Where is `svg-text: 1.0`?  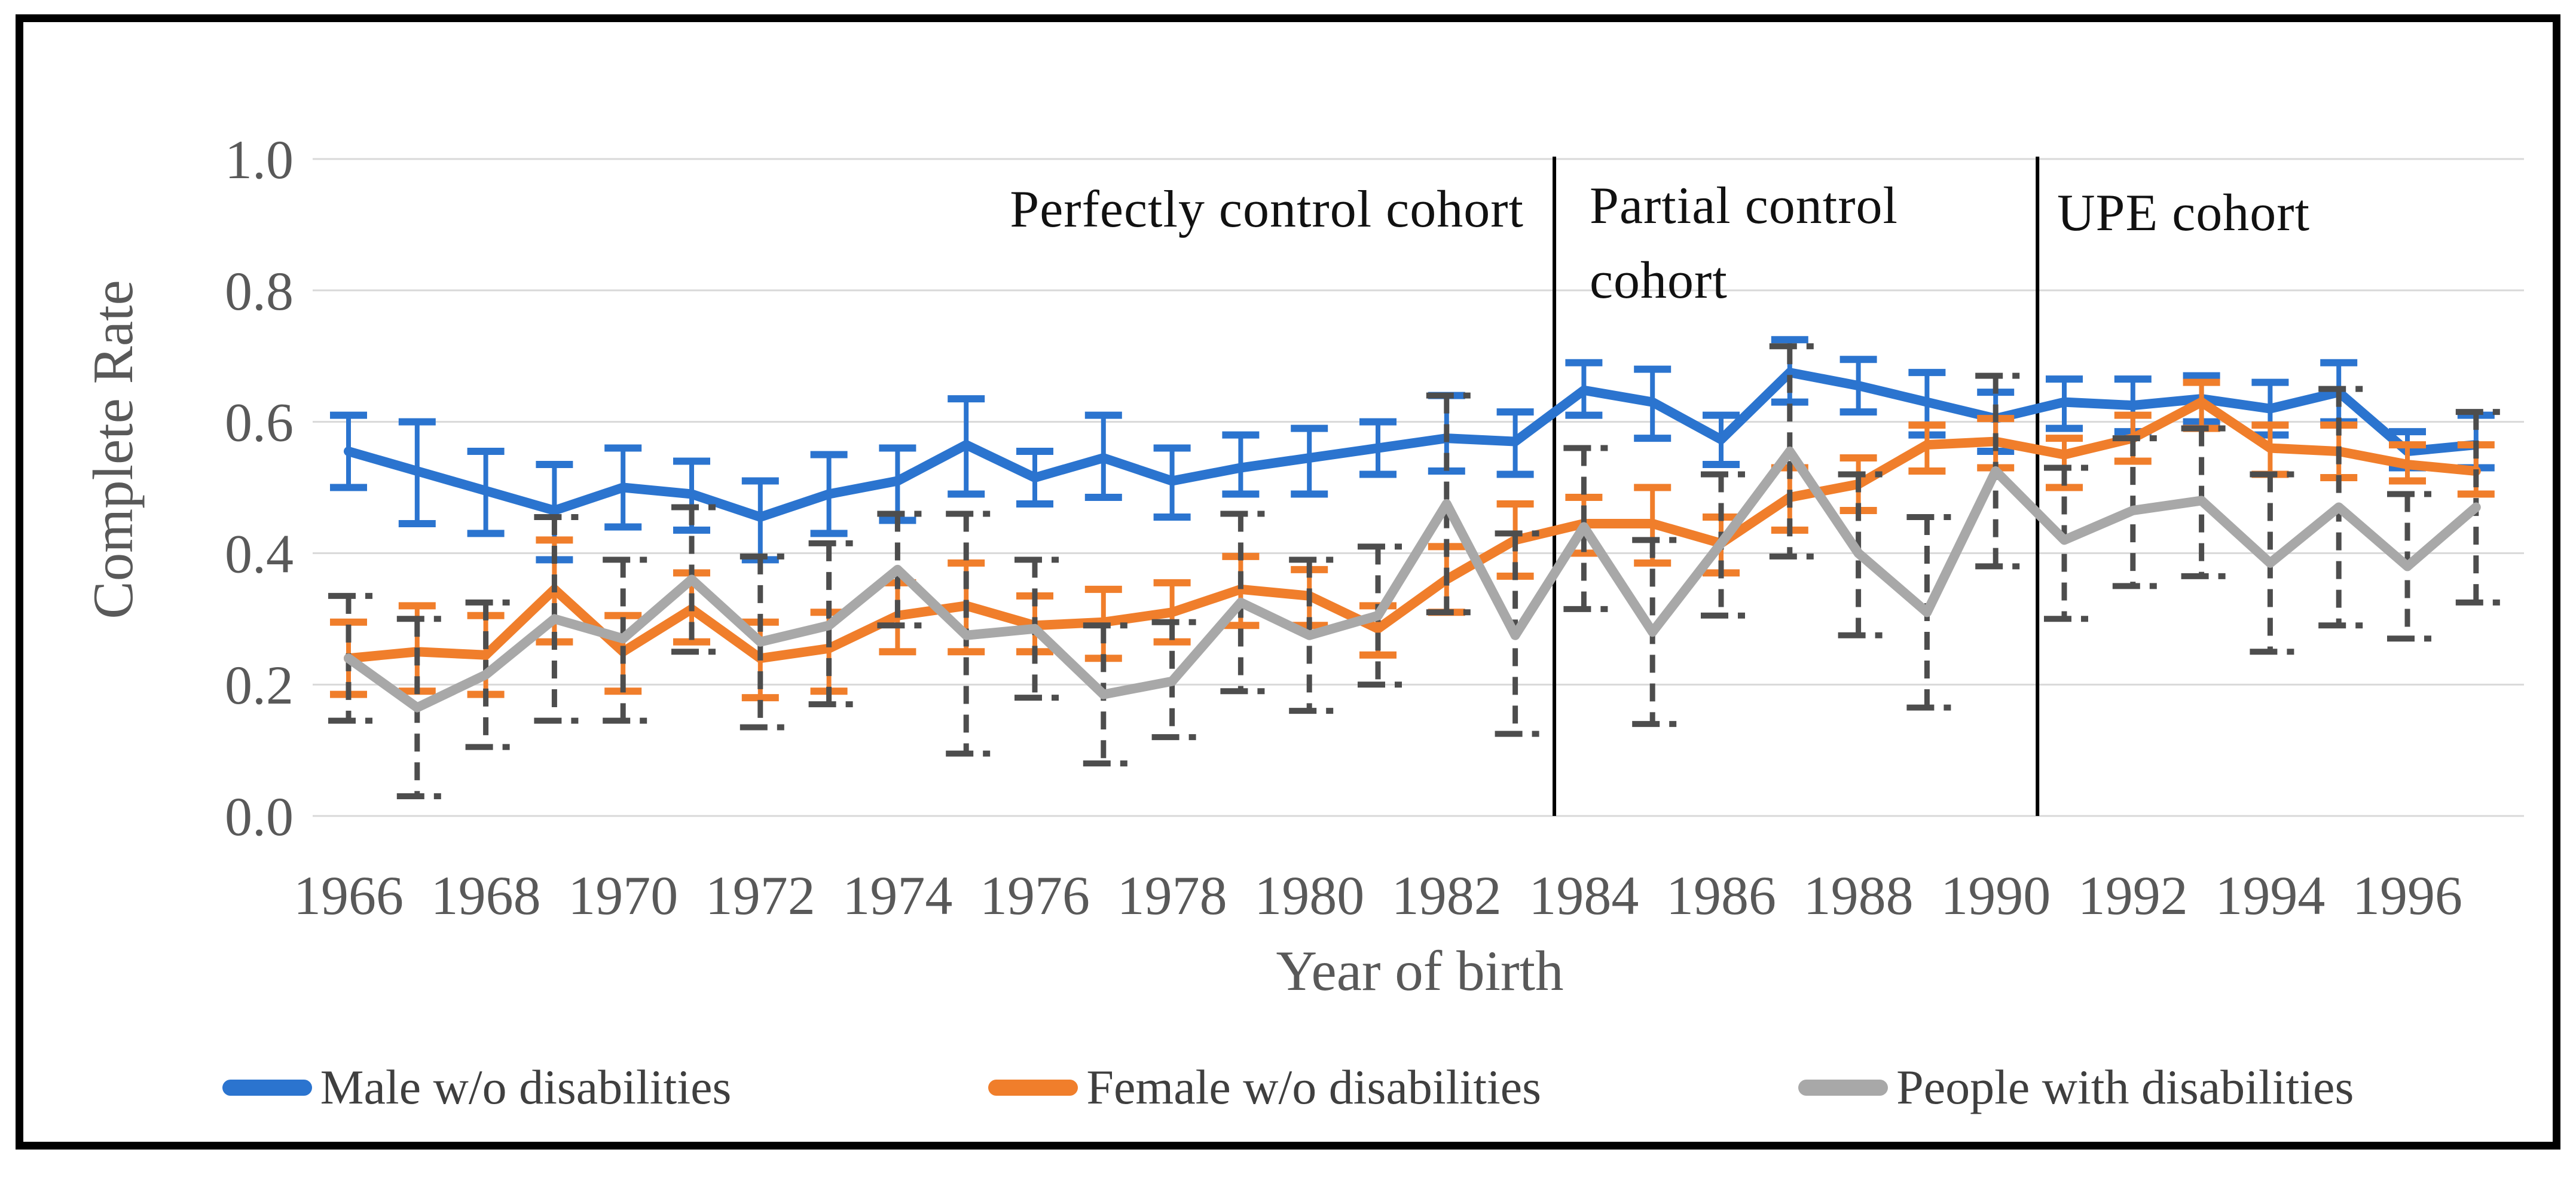 svg-text: 1.0 is located at coordinates (259, 159).